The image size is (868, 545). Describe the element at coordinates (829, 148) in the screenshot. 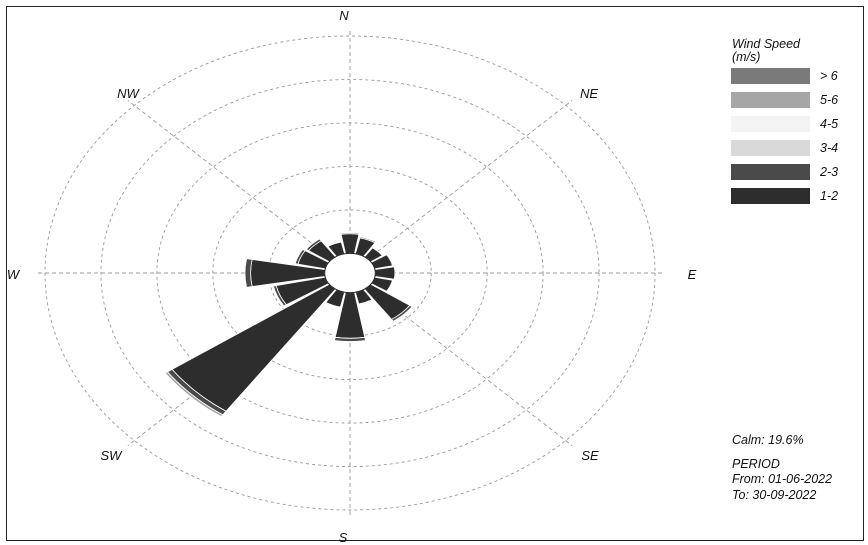

I see `legend-label: 3-4` at that location.